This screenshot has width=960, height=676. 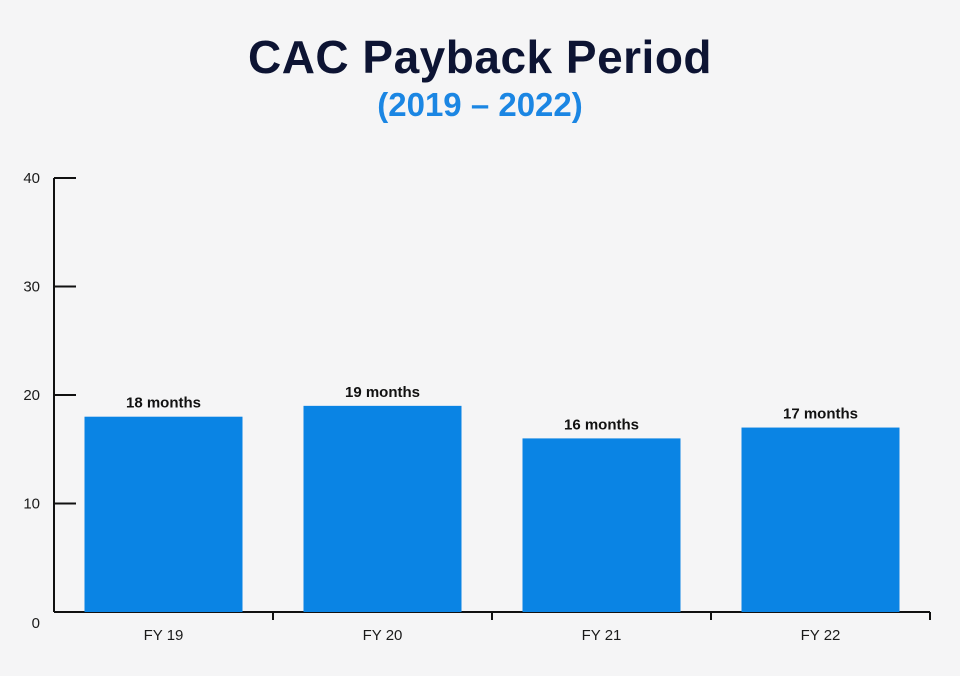 I want to click on y-tick-label: 0, so click(x=36, y=623).